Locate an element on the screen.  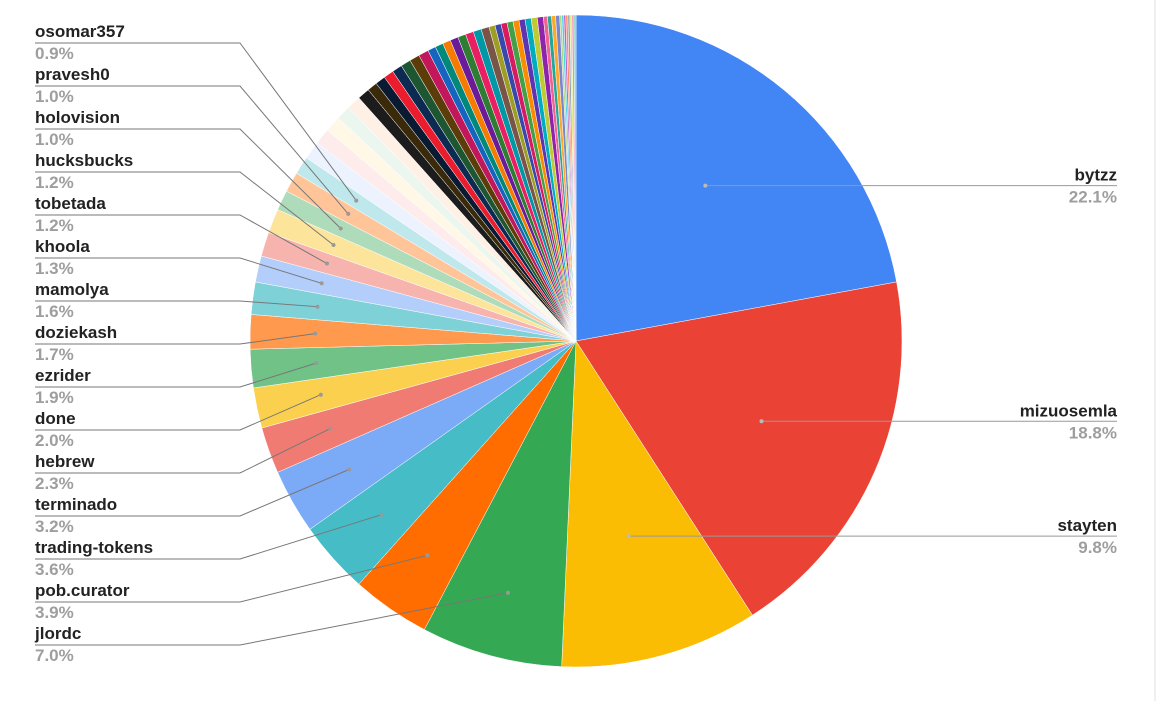
slice-label: ezrider is located at coordinates (63, 375).